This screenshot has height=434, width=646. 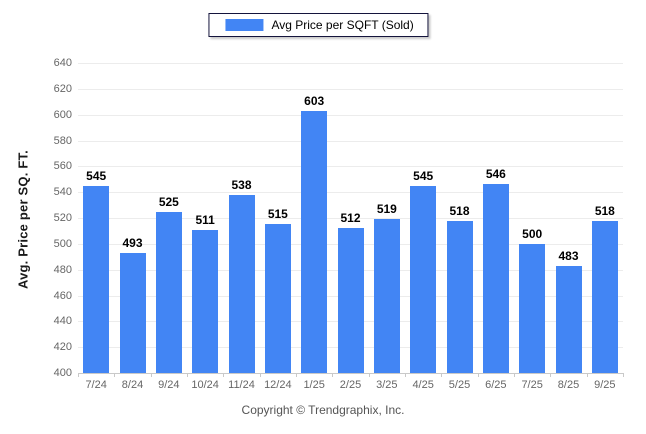 What do you see at coordinates (62, 373) in the screenshot?
I see `y-tick-label: 400` at bounding box center [62, 373].